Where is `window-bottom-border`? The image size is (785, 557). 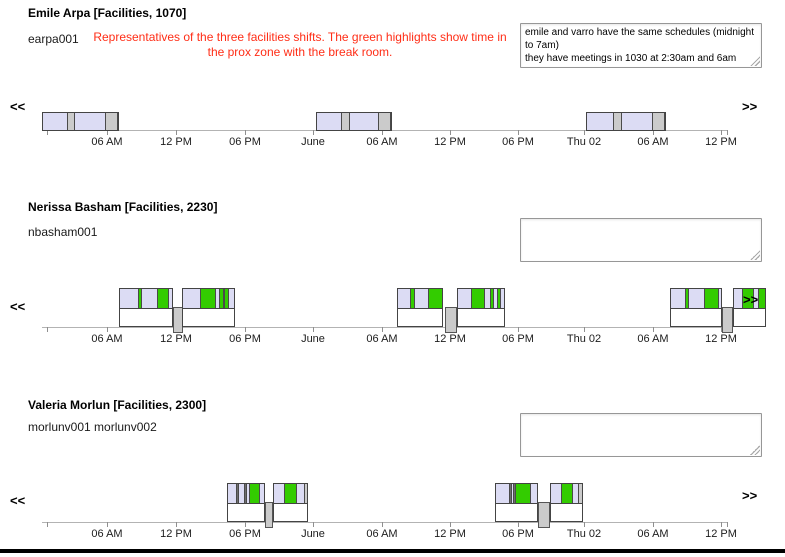
window-bottom-border is located at coordinates (392, 551).